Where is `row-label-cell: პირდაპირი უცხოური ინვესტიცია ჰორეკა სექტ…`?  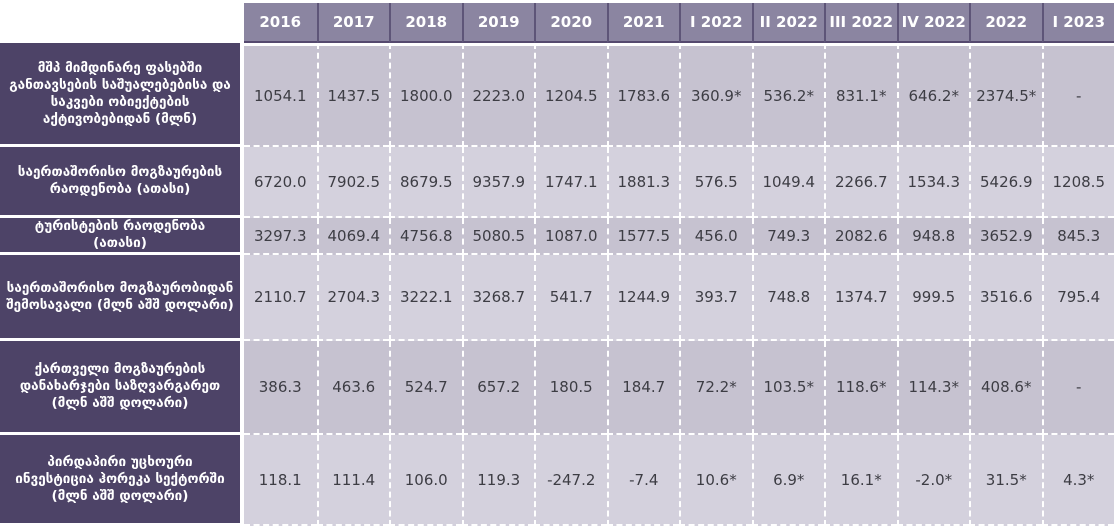
row-label-cell: პირდაპირი უცხოური ინვესტიცია ჰორეკა სექტ… is located at coordinates (122, 480).